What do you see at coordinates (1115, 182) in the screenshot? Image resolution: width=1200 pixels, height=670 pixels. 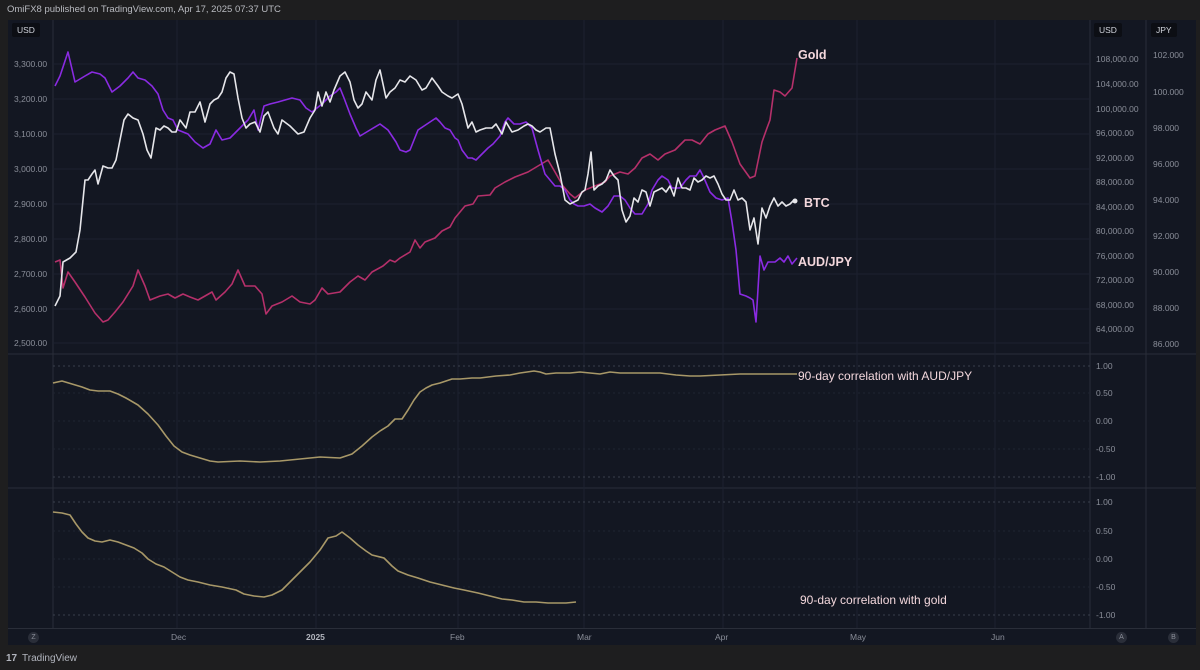 I see `usd-tick: 88,000.00` at bounding box center [1115, 182].